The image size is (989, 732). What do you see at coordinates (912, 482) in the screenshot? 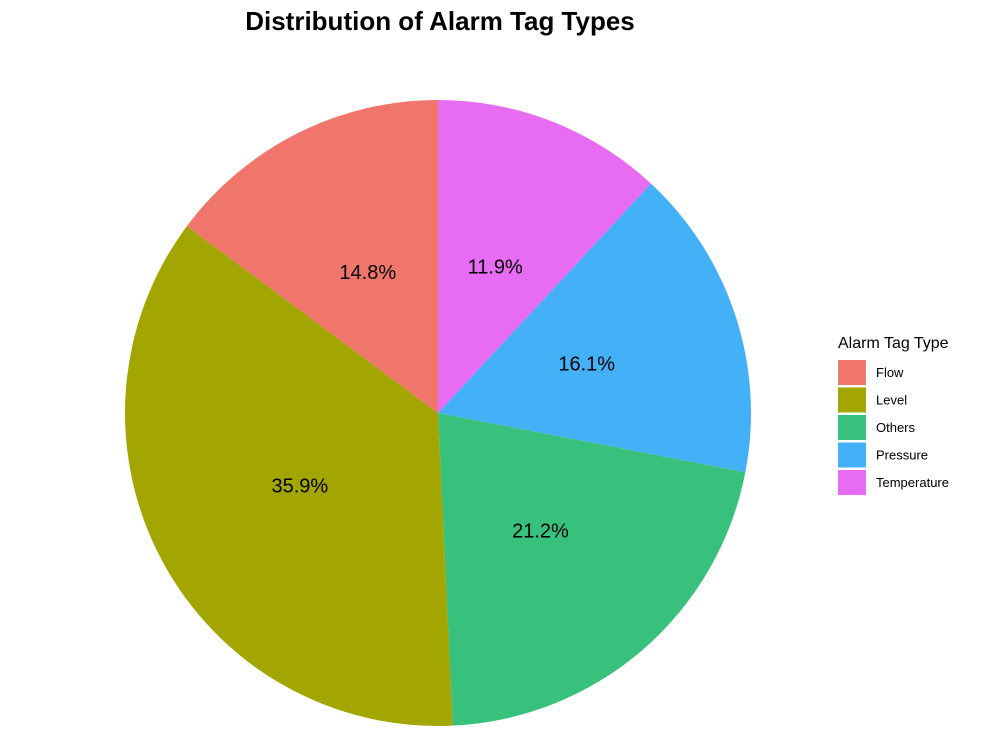
I see `legend-label-temperature: Temperature` at bounding box center [912, 482].